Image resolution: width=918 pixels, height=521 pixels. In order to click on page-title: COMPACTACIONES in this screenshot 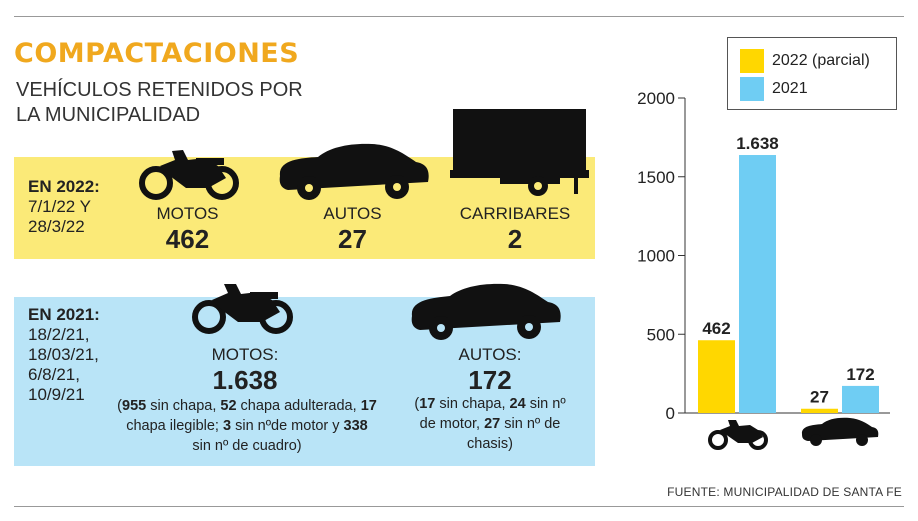, I will do `click(157, 53)`.